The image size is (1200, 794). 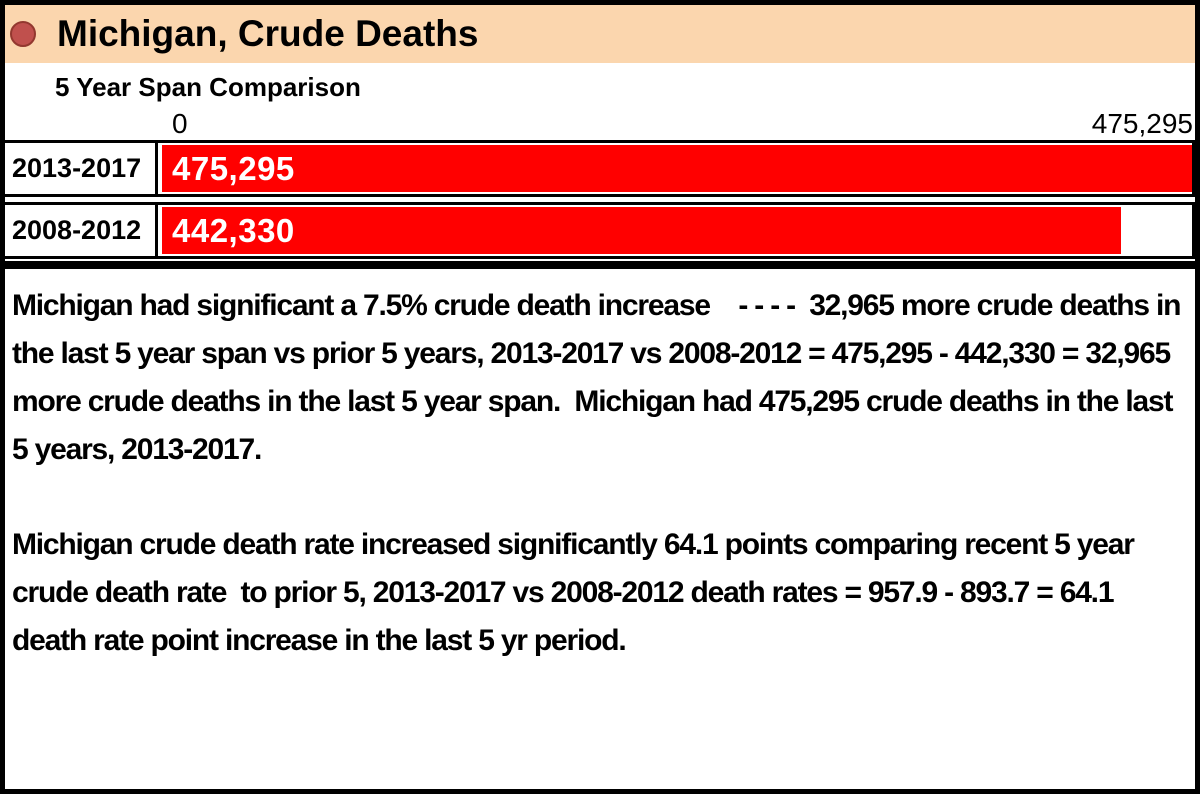 What do you see at coordinates (1142, 123) in the screenshot?
I see `axis-tick-max: 475,295` at bounding box center [1142, 123].